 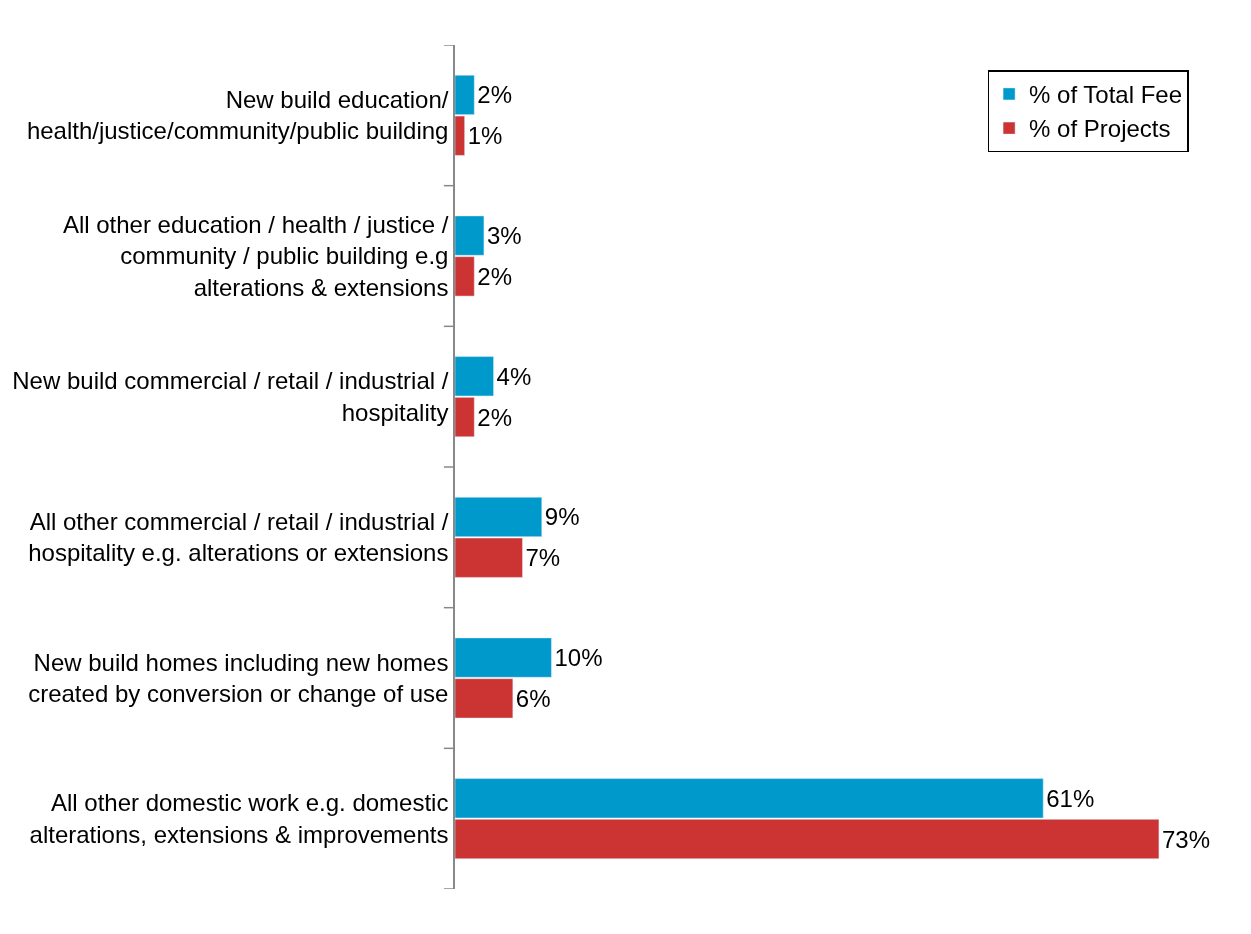 I want to click on data-label: 1%, so click(x=485, y=136).